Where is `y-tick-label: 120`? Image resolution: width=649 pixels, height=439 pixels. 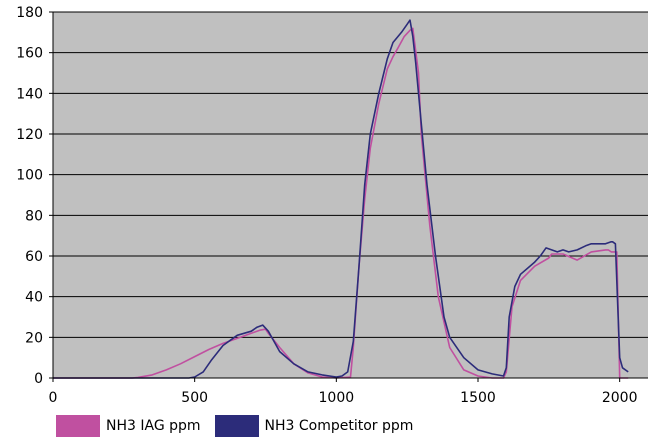 y-tick-label: 120 is located at coordinates (29, 135).